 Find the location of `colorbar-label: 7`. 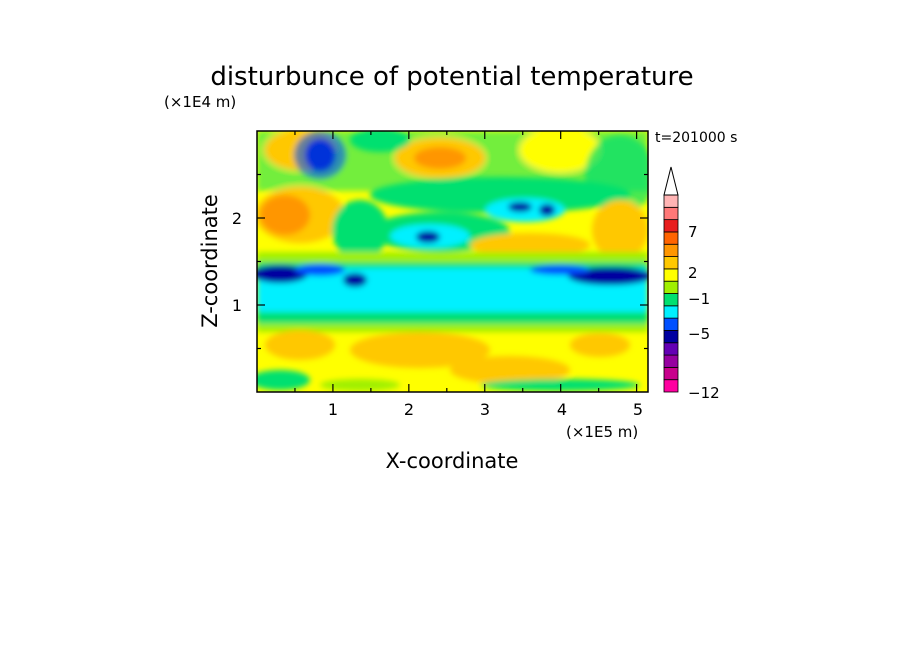

colorbar-label: 7 is located at coordinates (693, 232).